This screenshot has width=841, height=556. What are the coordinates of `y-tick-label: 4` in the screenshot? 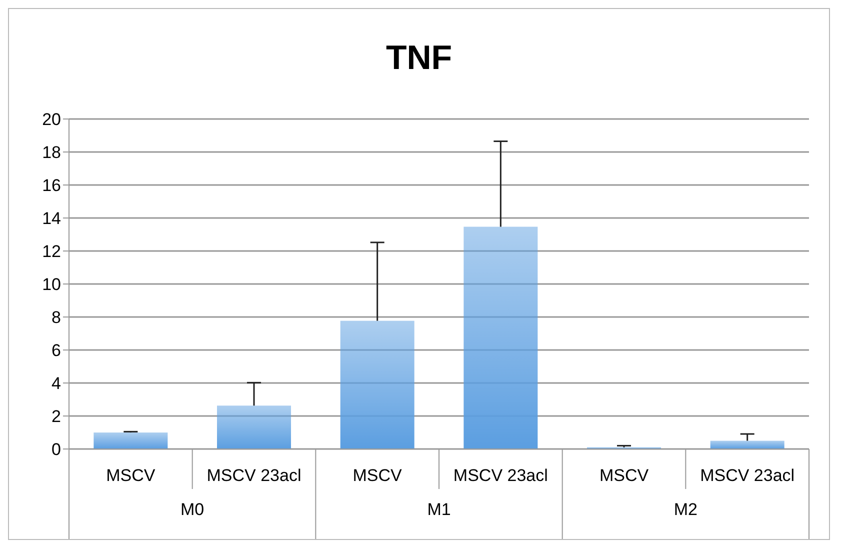 It's located at (56, 384).